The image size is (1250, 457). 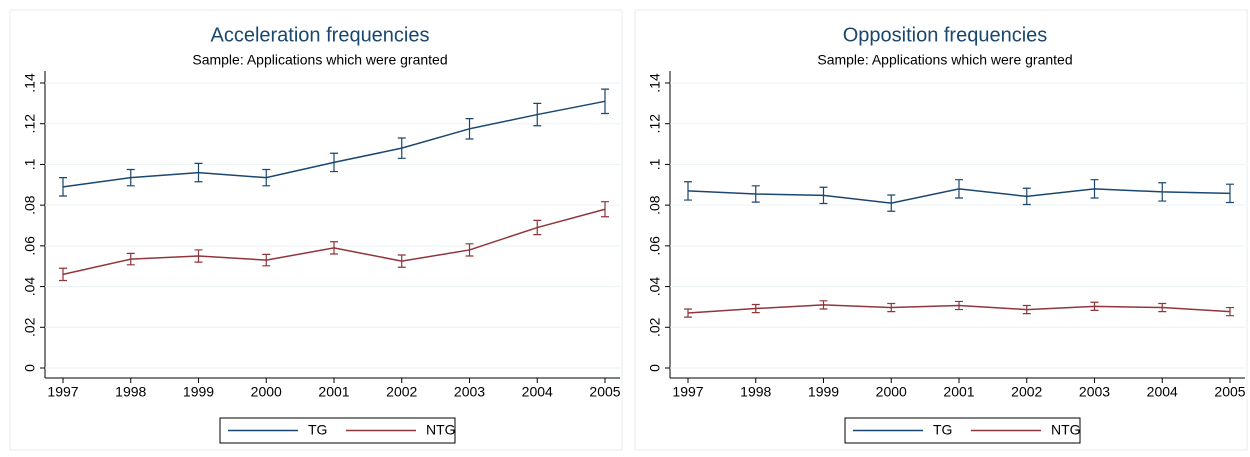 I want to click on chart-title: Opposition frequencies, so click(x=945, y=35).